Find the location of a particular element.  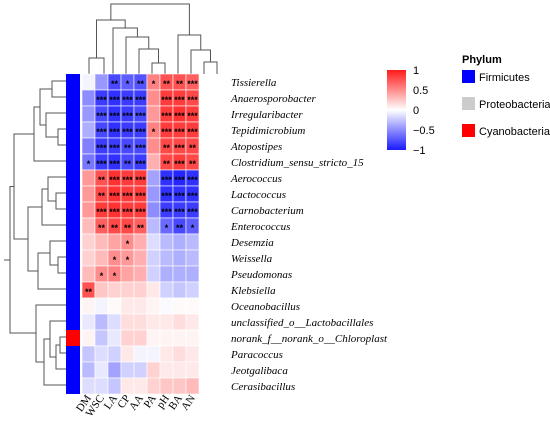

row-label: Jeotgalibaca is located at coordinates (259, 371).